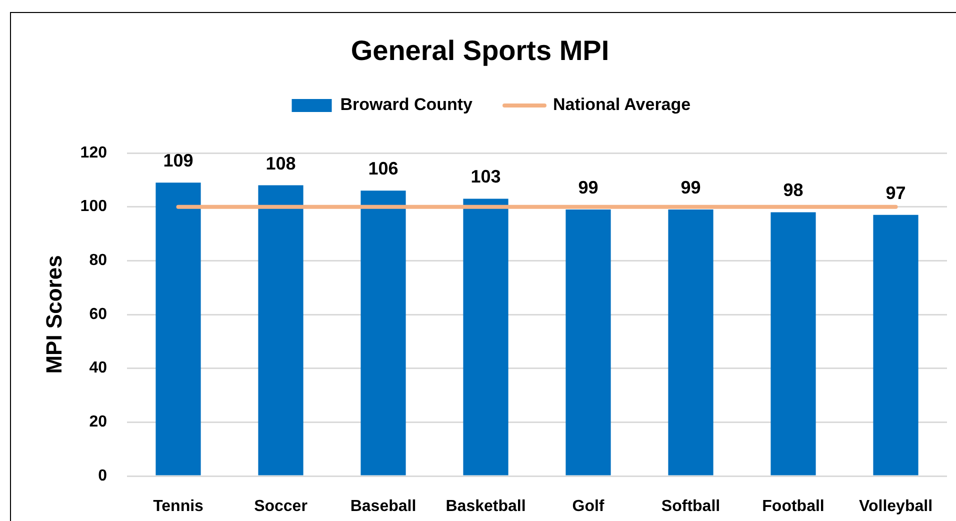 The width and height of the screenshot is (956, 521). I want to click on legend-label: Broward County, so click(407, 104).